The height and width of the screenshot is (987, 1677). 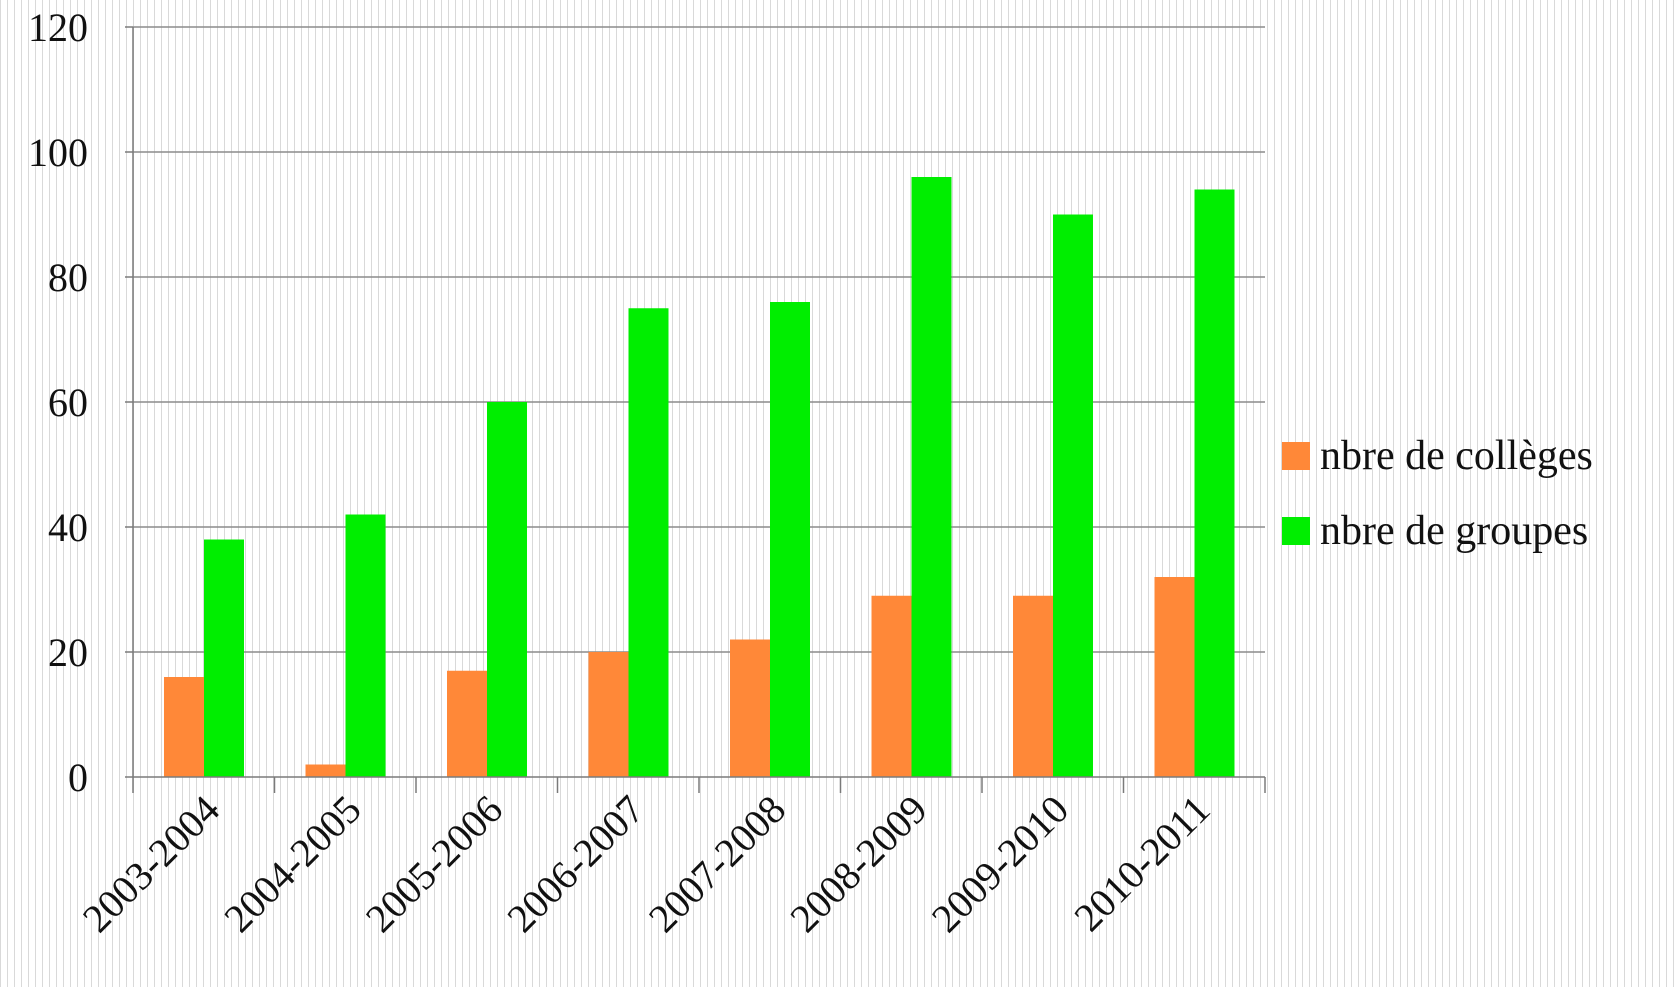 What do you see at coordinates (68, 402) in the screenshot?
I see `y-tick-label: 60` at bounding box center [68, 402].